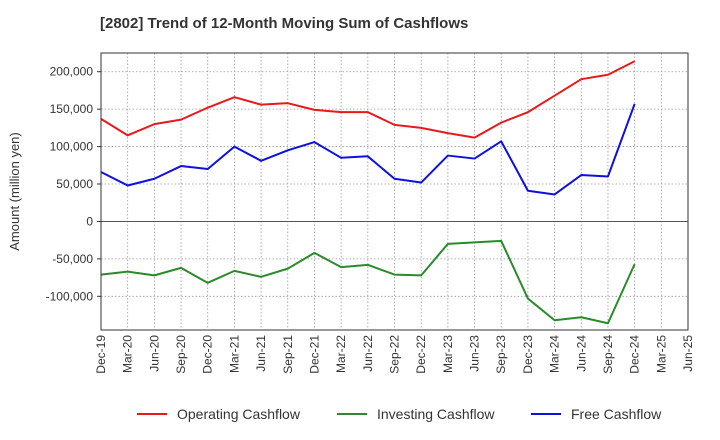 The width and height of the screenshot is (720, 440). Describe the element at coordinates (288, 354) in the screenshot. I see `x-tick-label: Sep-21` at that location.